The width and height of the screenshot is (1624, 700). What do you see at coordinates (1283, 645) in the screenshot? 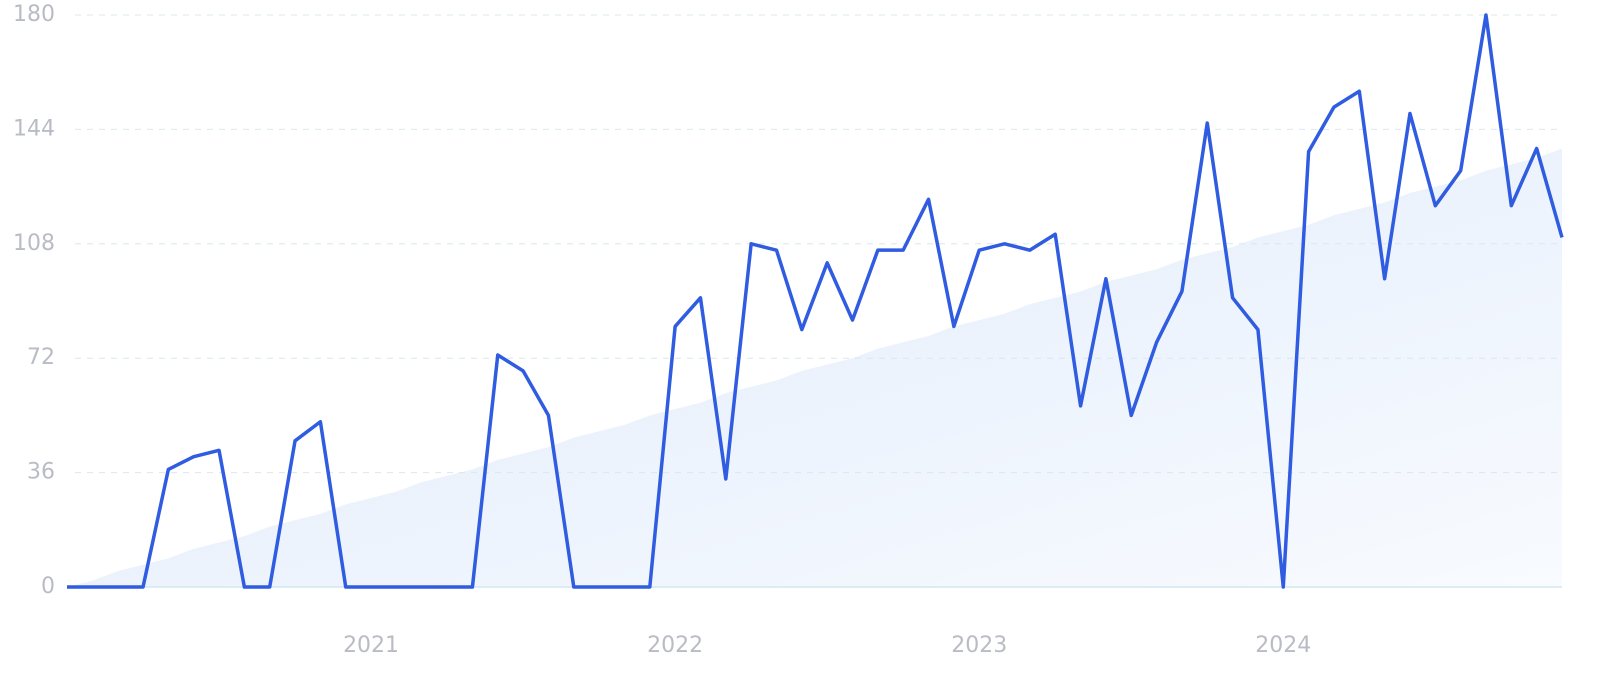
I see `x-tick-label: 2024` at bounding box center [1283, 645].